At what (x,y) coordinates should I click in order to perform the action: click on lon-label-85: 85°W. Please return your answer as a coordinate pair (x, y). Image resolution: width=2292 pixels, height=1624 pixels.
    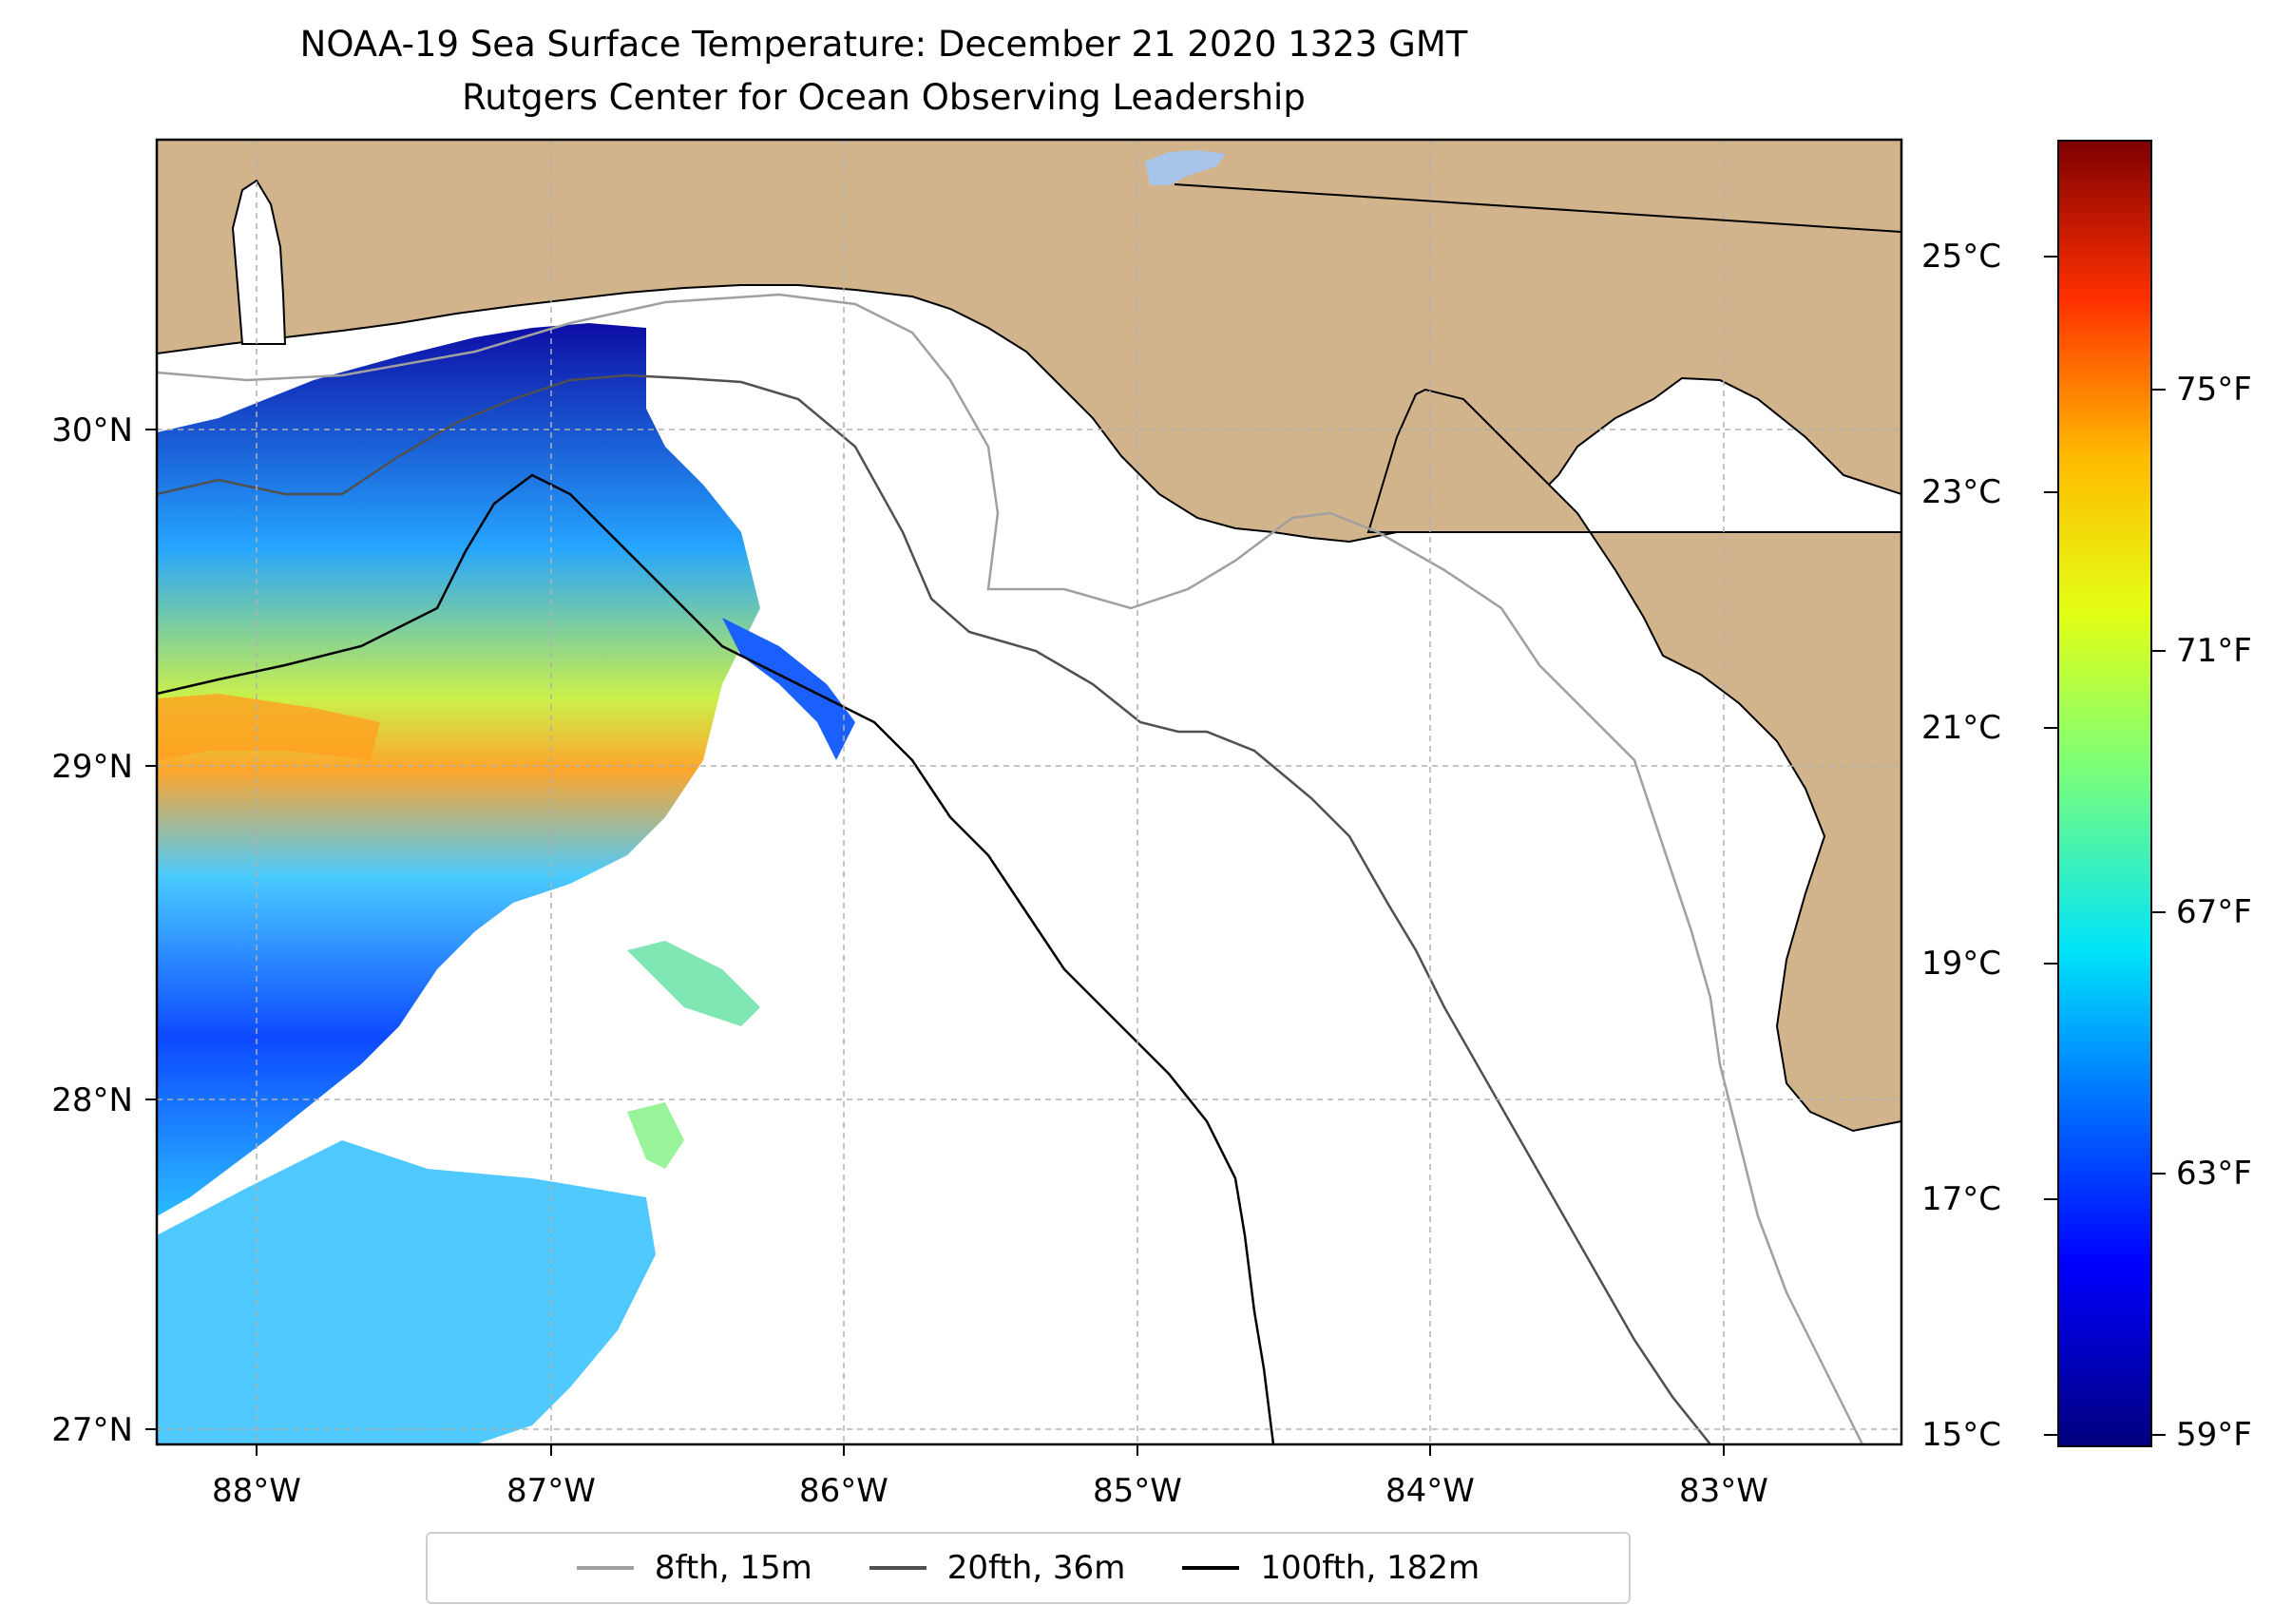
    Looking at the image, I should click on (1137, 1491).